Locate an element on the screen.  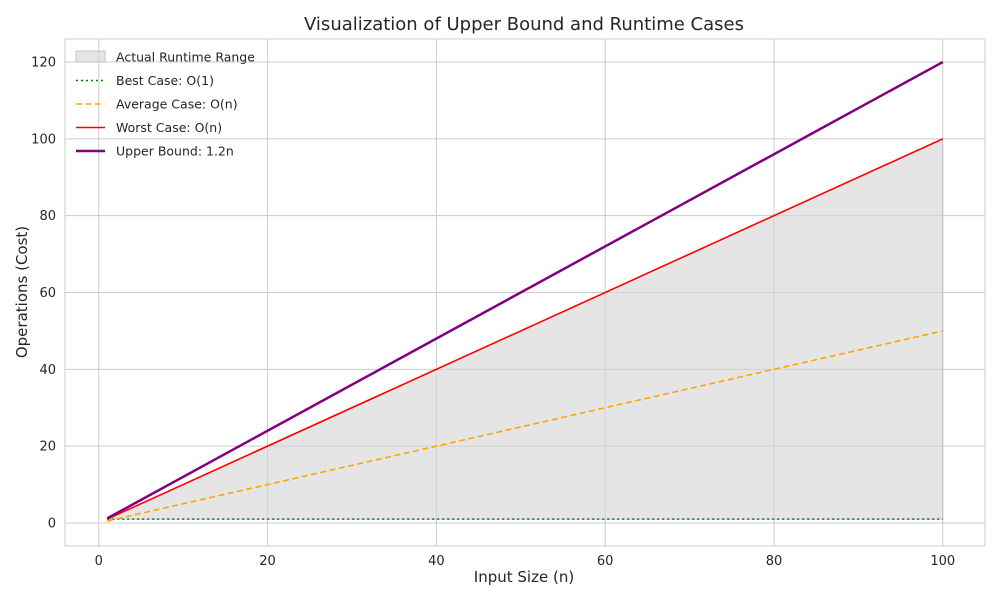
x-axis-title: Input Size (n) is located at coordinates (524, 577).